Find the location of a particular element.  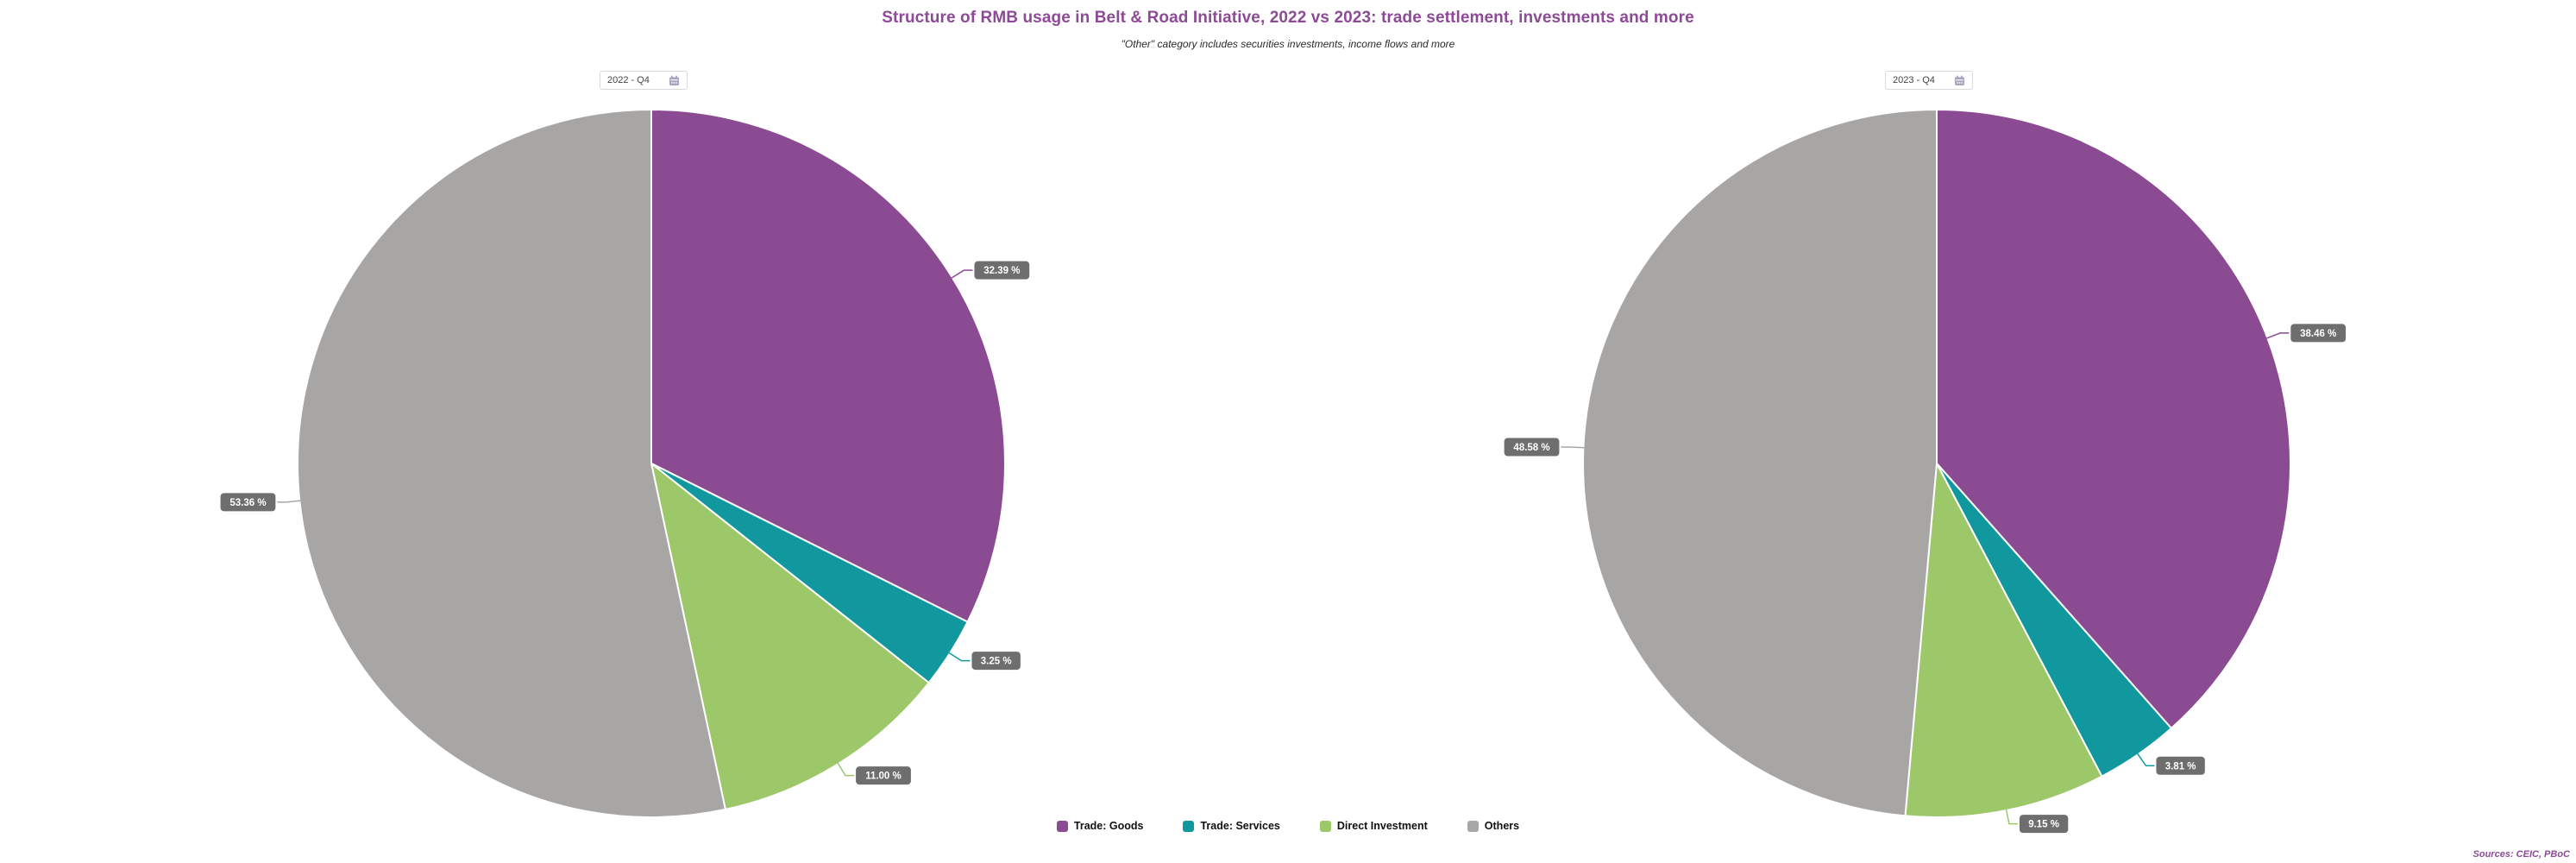

pie-value-label-trade-goods: 38.46 % is located at coordinates (2306, 333).